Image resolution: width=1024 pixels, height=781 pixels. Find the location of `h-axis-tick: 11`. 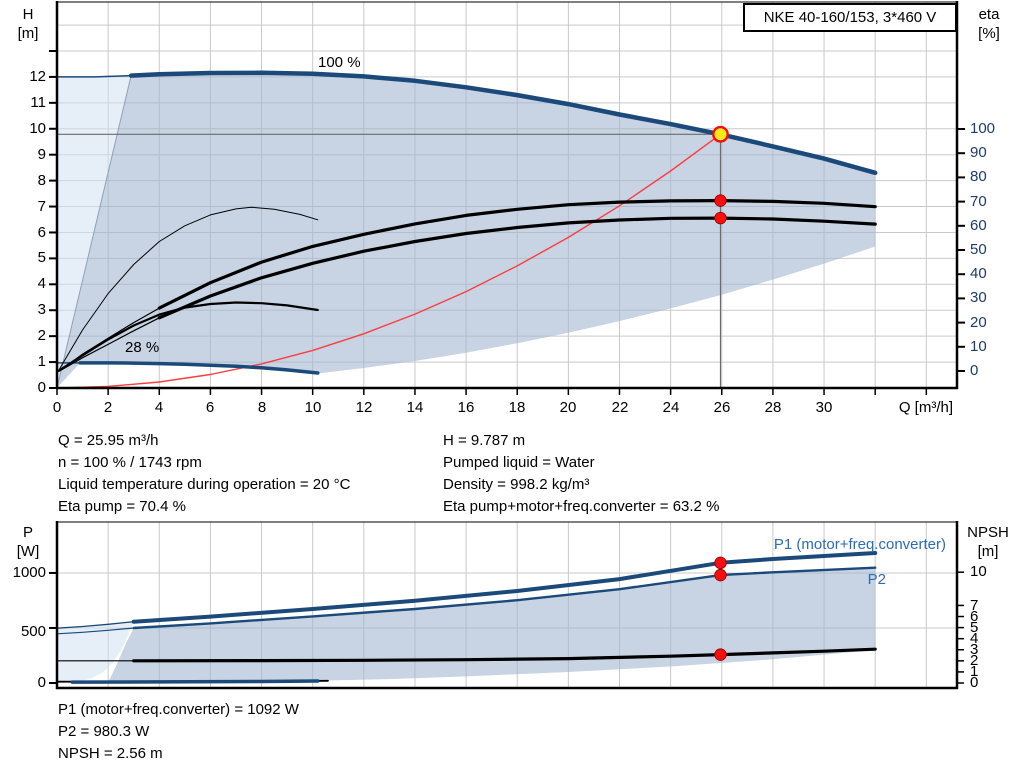

h-axis-tick: 11 is located at coordinates (38, 102).